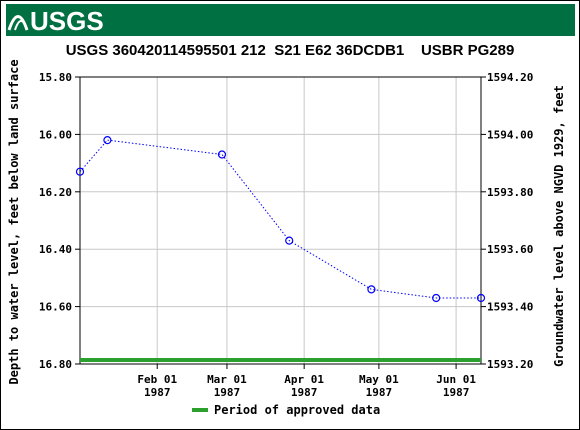  Describe the element at coordinates (67, 21) in the screenshot. I see `usgs-logo-text: USGS` at that location.